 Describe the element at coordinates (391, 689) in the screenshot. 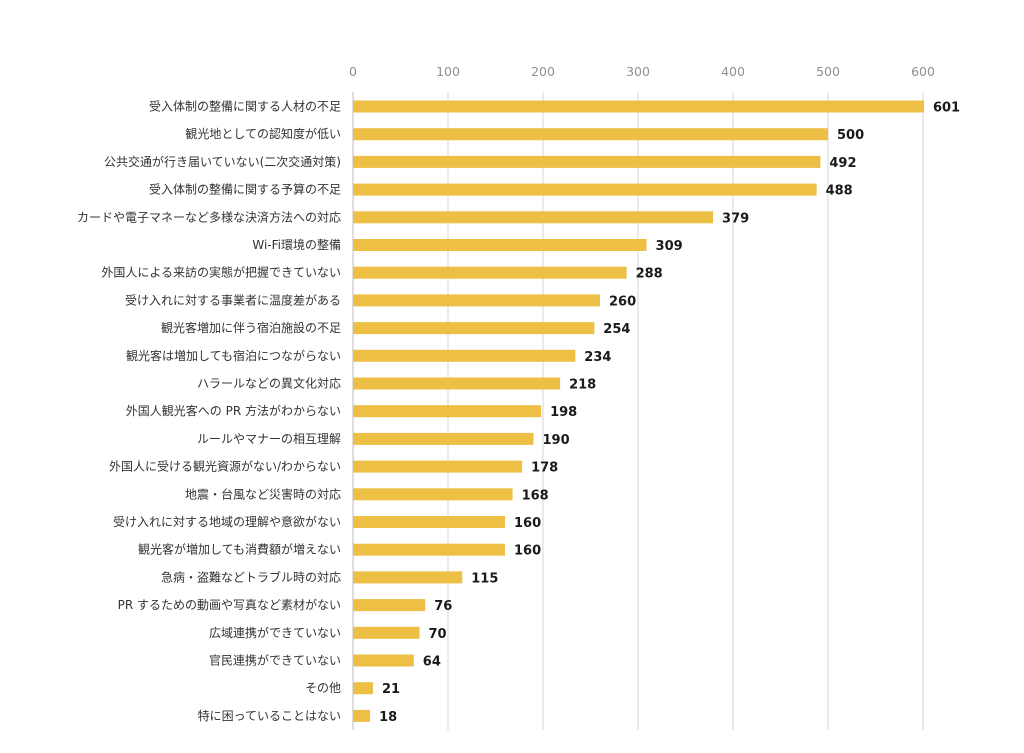

I see `data-label: 21` at that location.